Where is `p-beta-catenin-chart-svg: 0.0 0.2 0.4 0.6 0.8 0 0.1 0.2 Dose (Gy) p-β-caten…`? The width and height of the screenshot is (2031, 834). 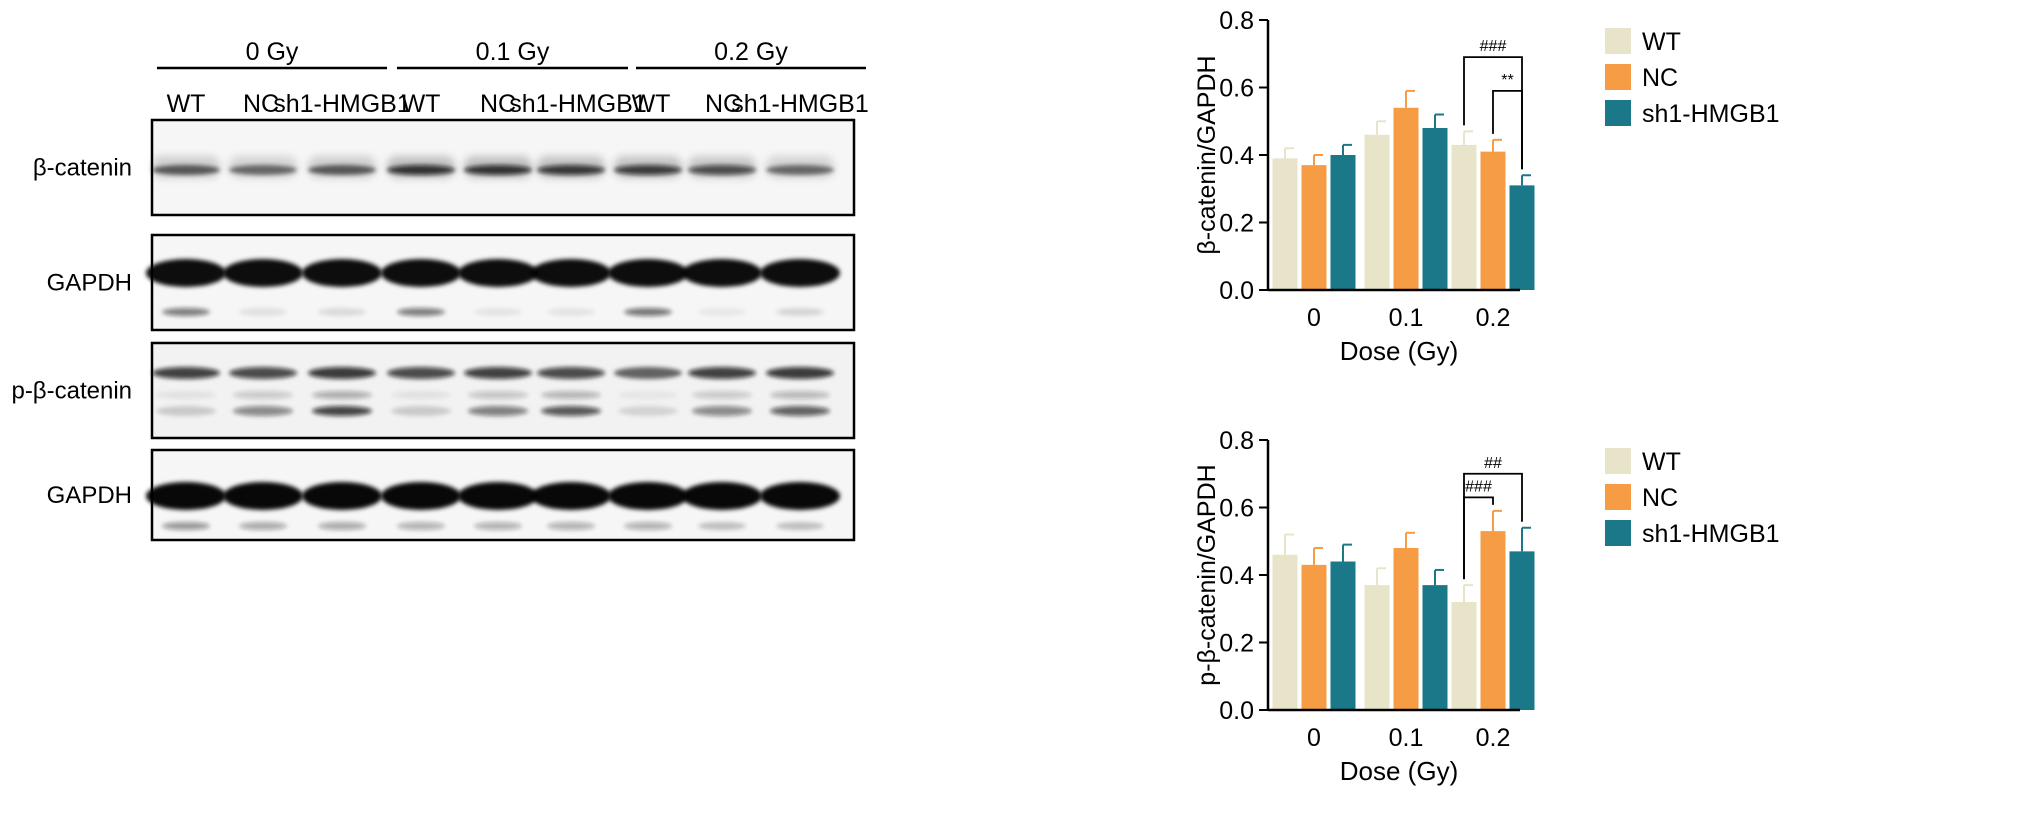
p-beta-catenin-chart-svg: 0.0 0.2 0.4 0.6 0.8 0 0.1 0.2 Dose (Gy) p-β-caten… is located at coordinates (1486, 606).